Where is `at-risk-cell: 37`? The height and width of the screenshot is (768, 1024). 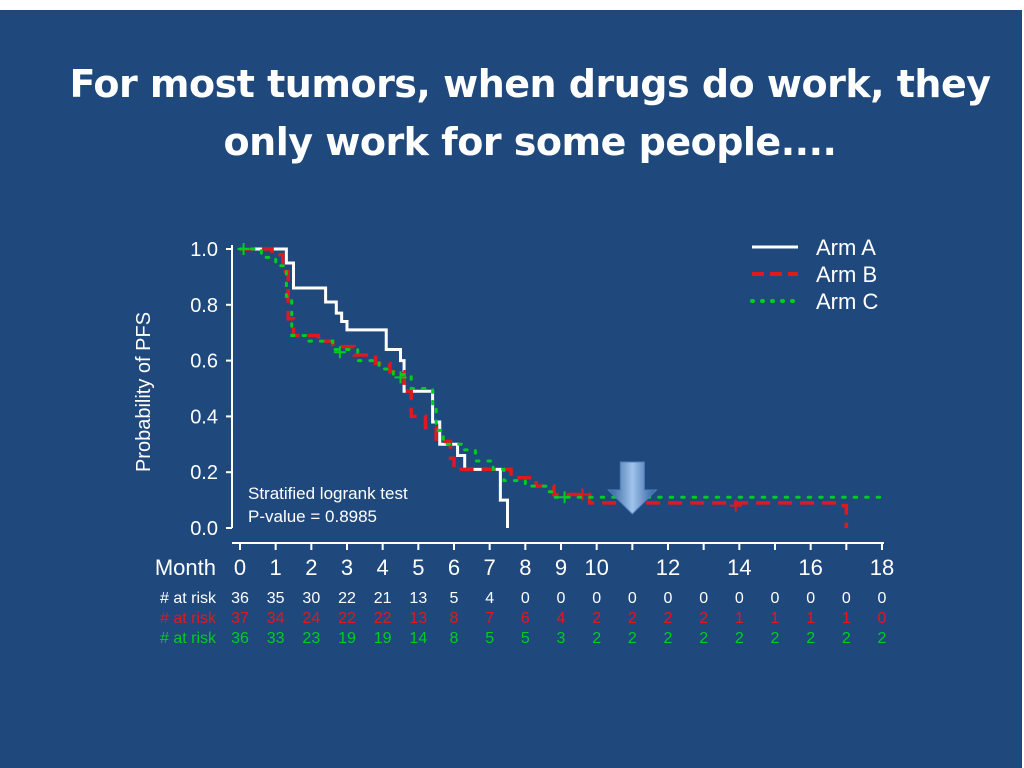
at-risk-cell: 37 is located at coordinates (240, 618).